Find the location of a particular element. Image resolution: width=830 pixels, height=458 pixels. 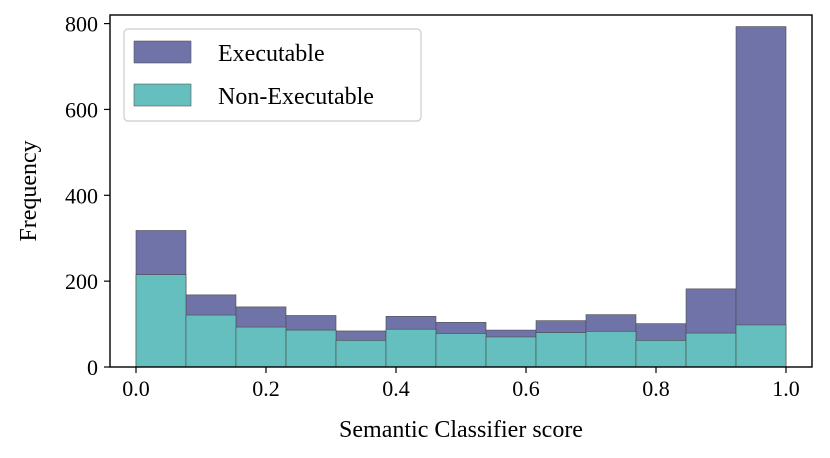

legend-swatch-executable is located at coordinates (162, 52).